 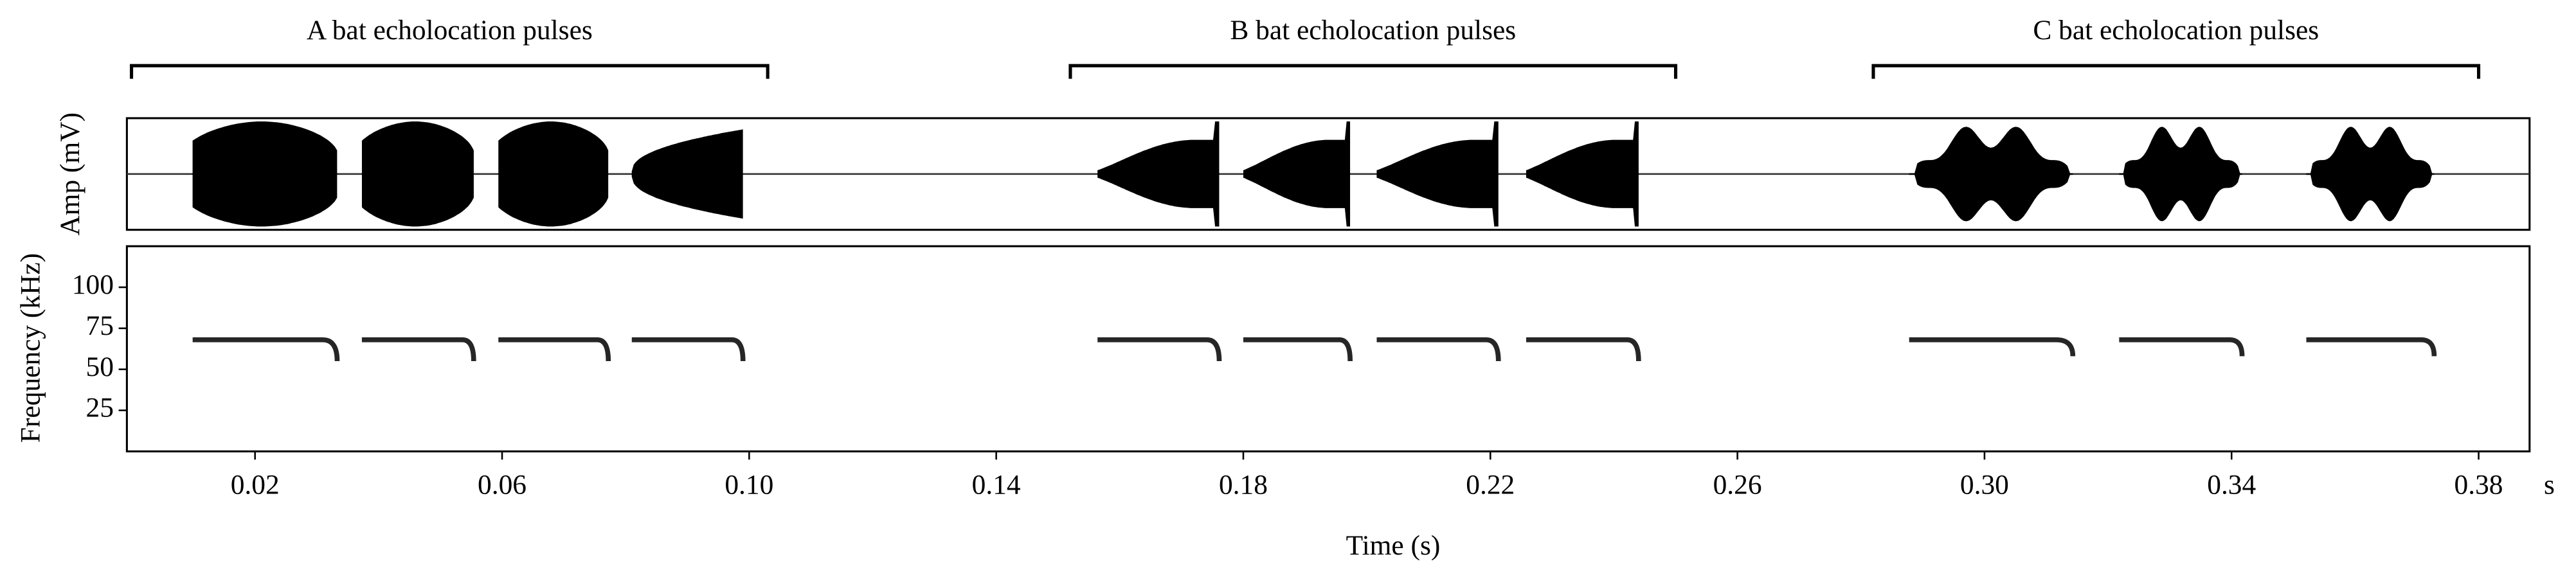 What do you see at coordinates (93, 285) in the screenshot?
I see `y-tick-label: 100` at bounding box center [93, 285].